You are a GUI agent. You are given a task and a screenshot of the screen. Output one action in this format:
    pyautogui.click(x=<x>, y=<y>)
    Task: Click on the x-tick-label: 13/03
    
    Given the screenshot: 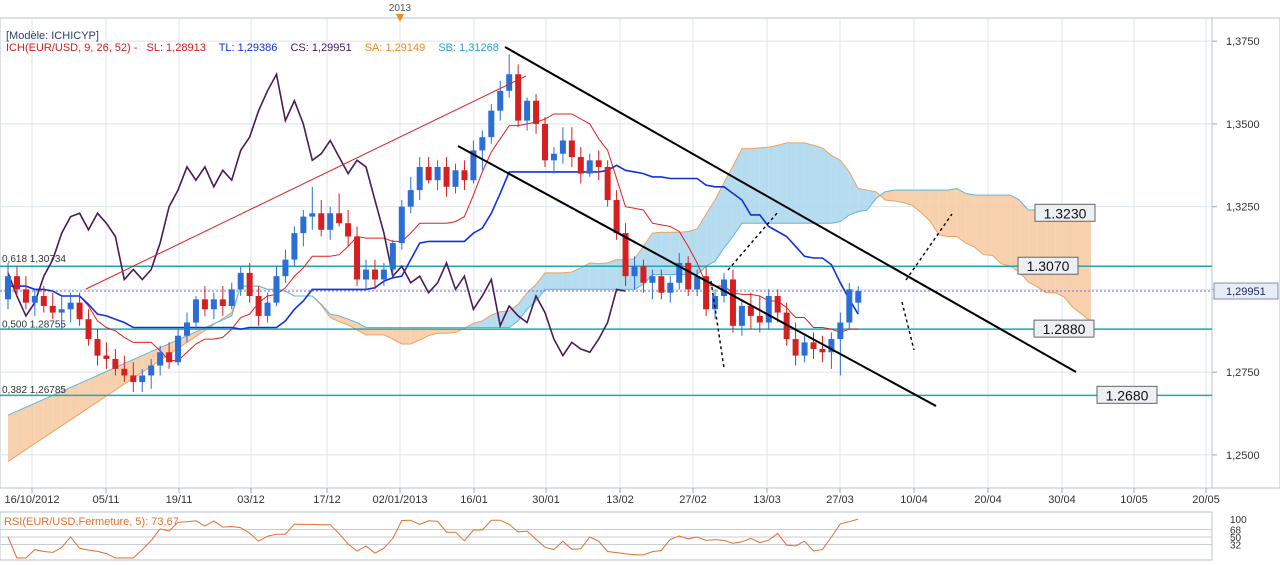 What is the action you would take?
    pyautogui.click(x=767, y=500)
    